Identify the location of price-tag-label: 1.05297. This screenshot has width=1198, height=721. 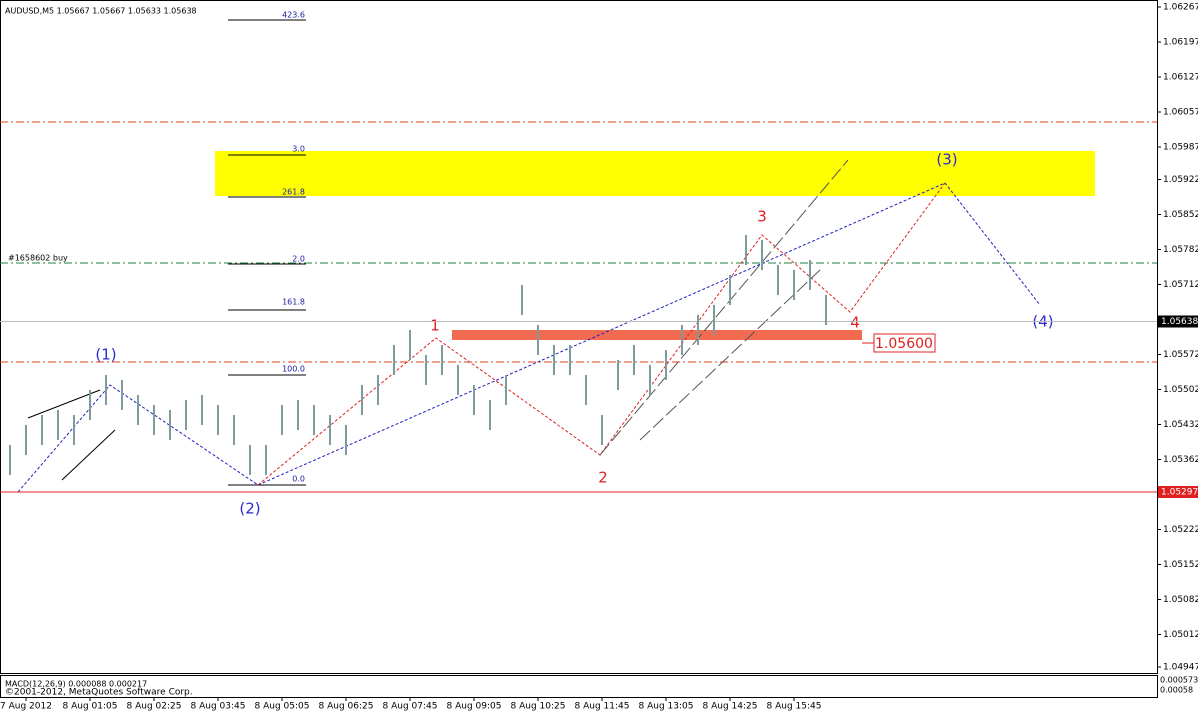
(1179, 493).